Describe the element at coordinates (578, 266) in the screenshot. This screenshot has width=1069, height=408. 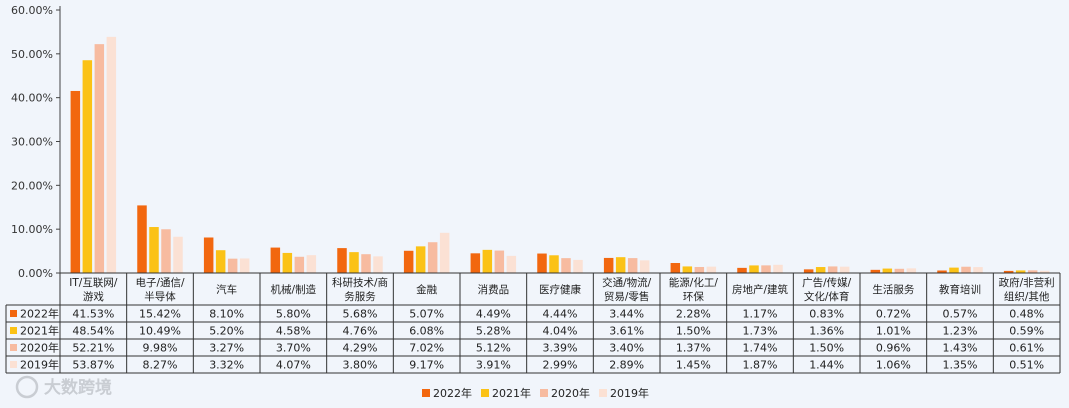
I see `bar-8-2019年` at that location.